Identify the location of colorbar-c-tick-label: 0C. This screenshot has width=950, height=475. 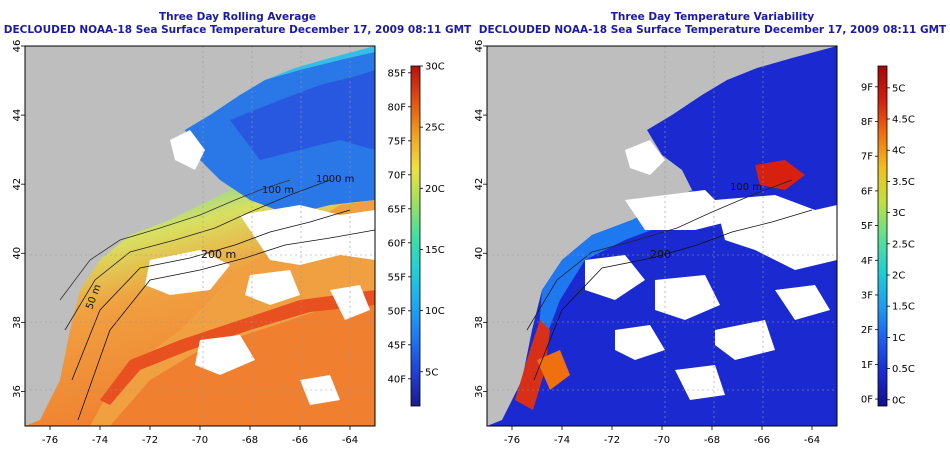
(898, 400).